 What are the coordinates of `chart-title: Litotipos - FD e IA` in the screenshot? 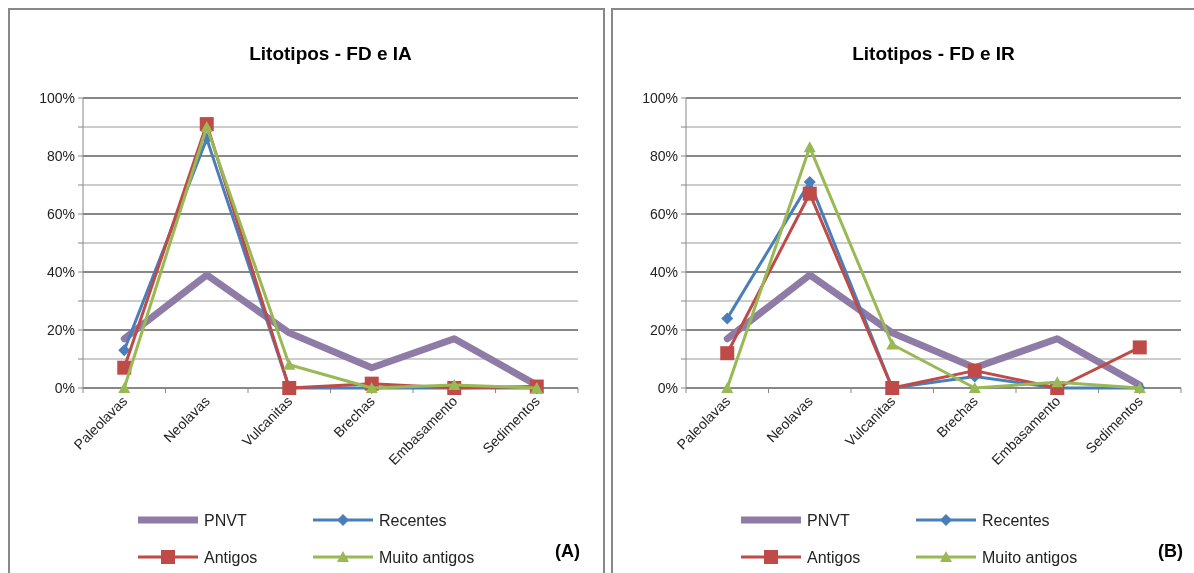 It's located at (331, 53).